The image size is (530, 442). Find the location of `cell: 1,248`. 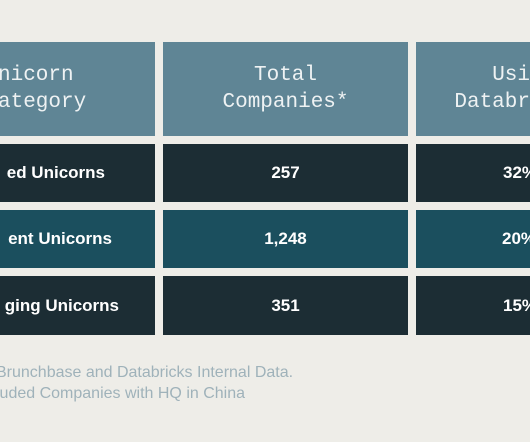

cell: 1,248 is located at coordinates (285, 239).